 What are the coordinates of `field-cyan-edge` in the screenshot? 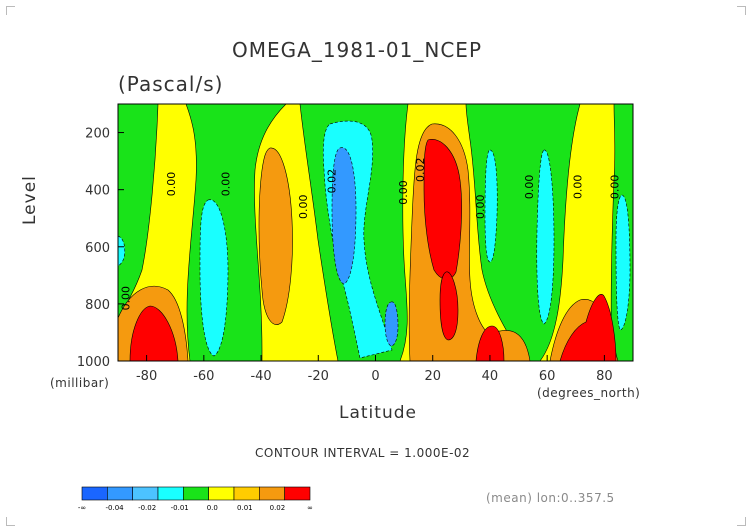 It's located at (122, 251).